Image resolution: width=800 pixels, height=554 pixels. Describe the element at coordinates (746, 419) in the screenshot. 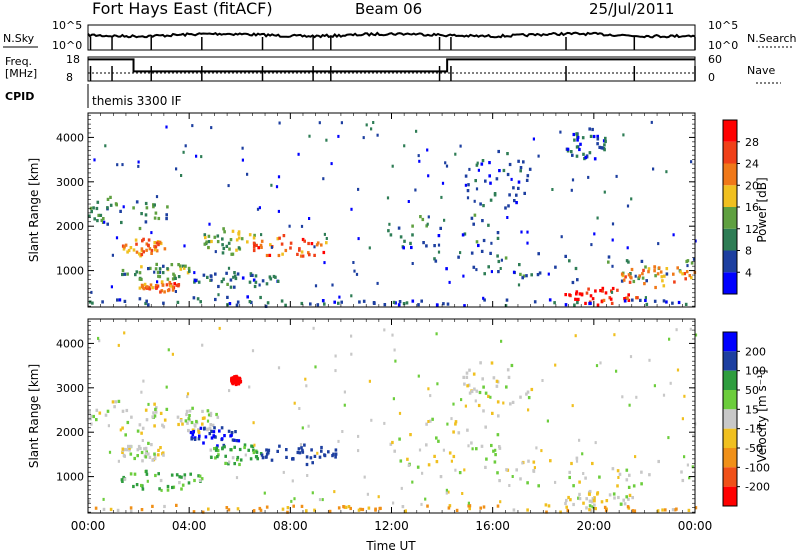

I see `velocity-colorbar: 200 100 50 15 -15 -50 -100 -200` at that location.